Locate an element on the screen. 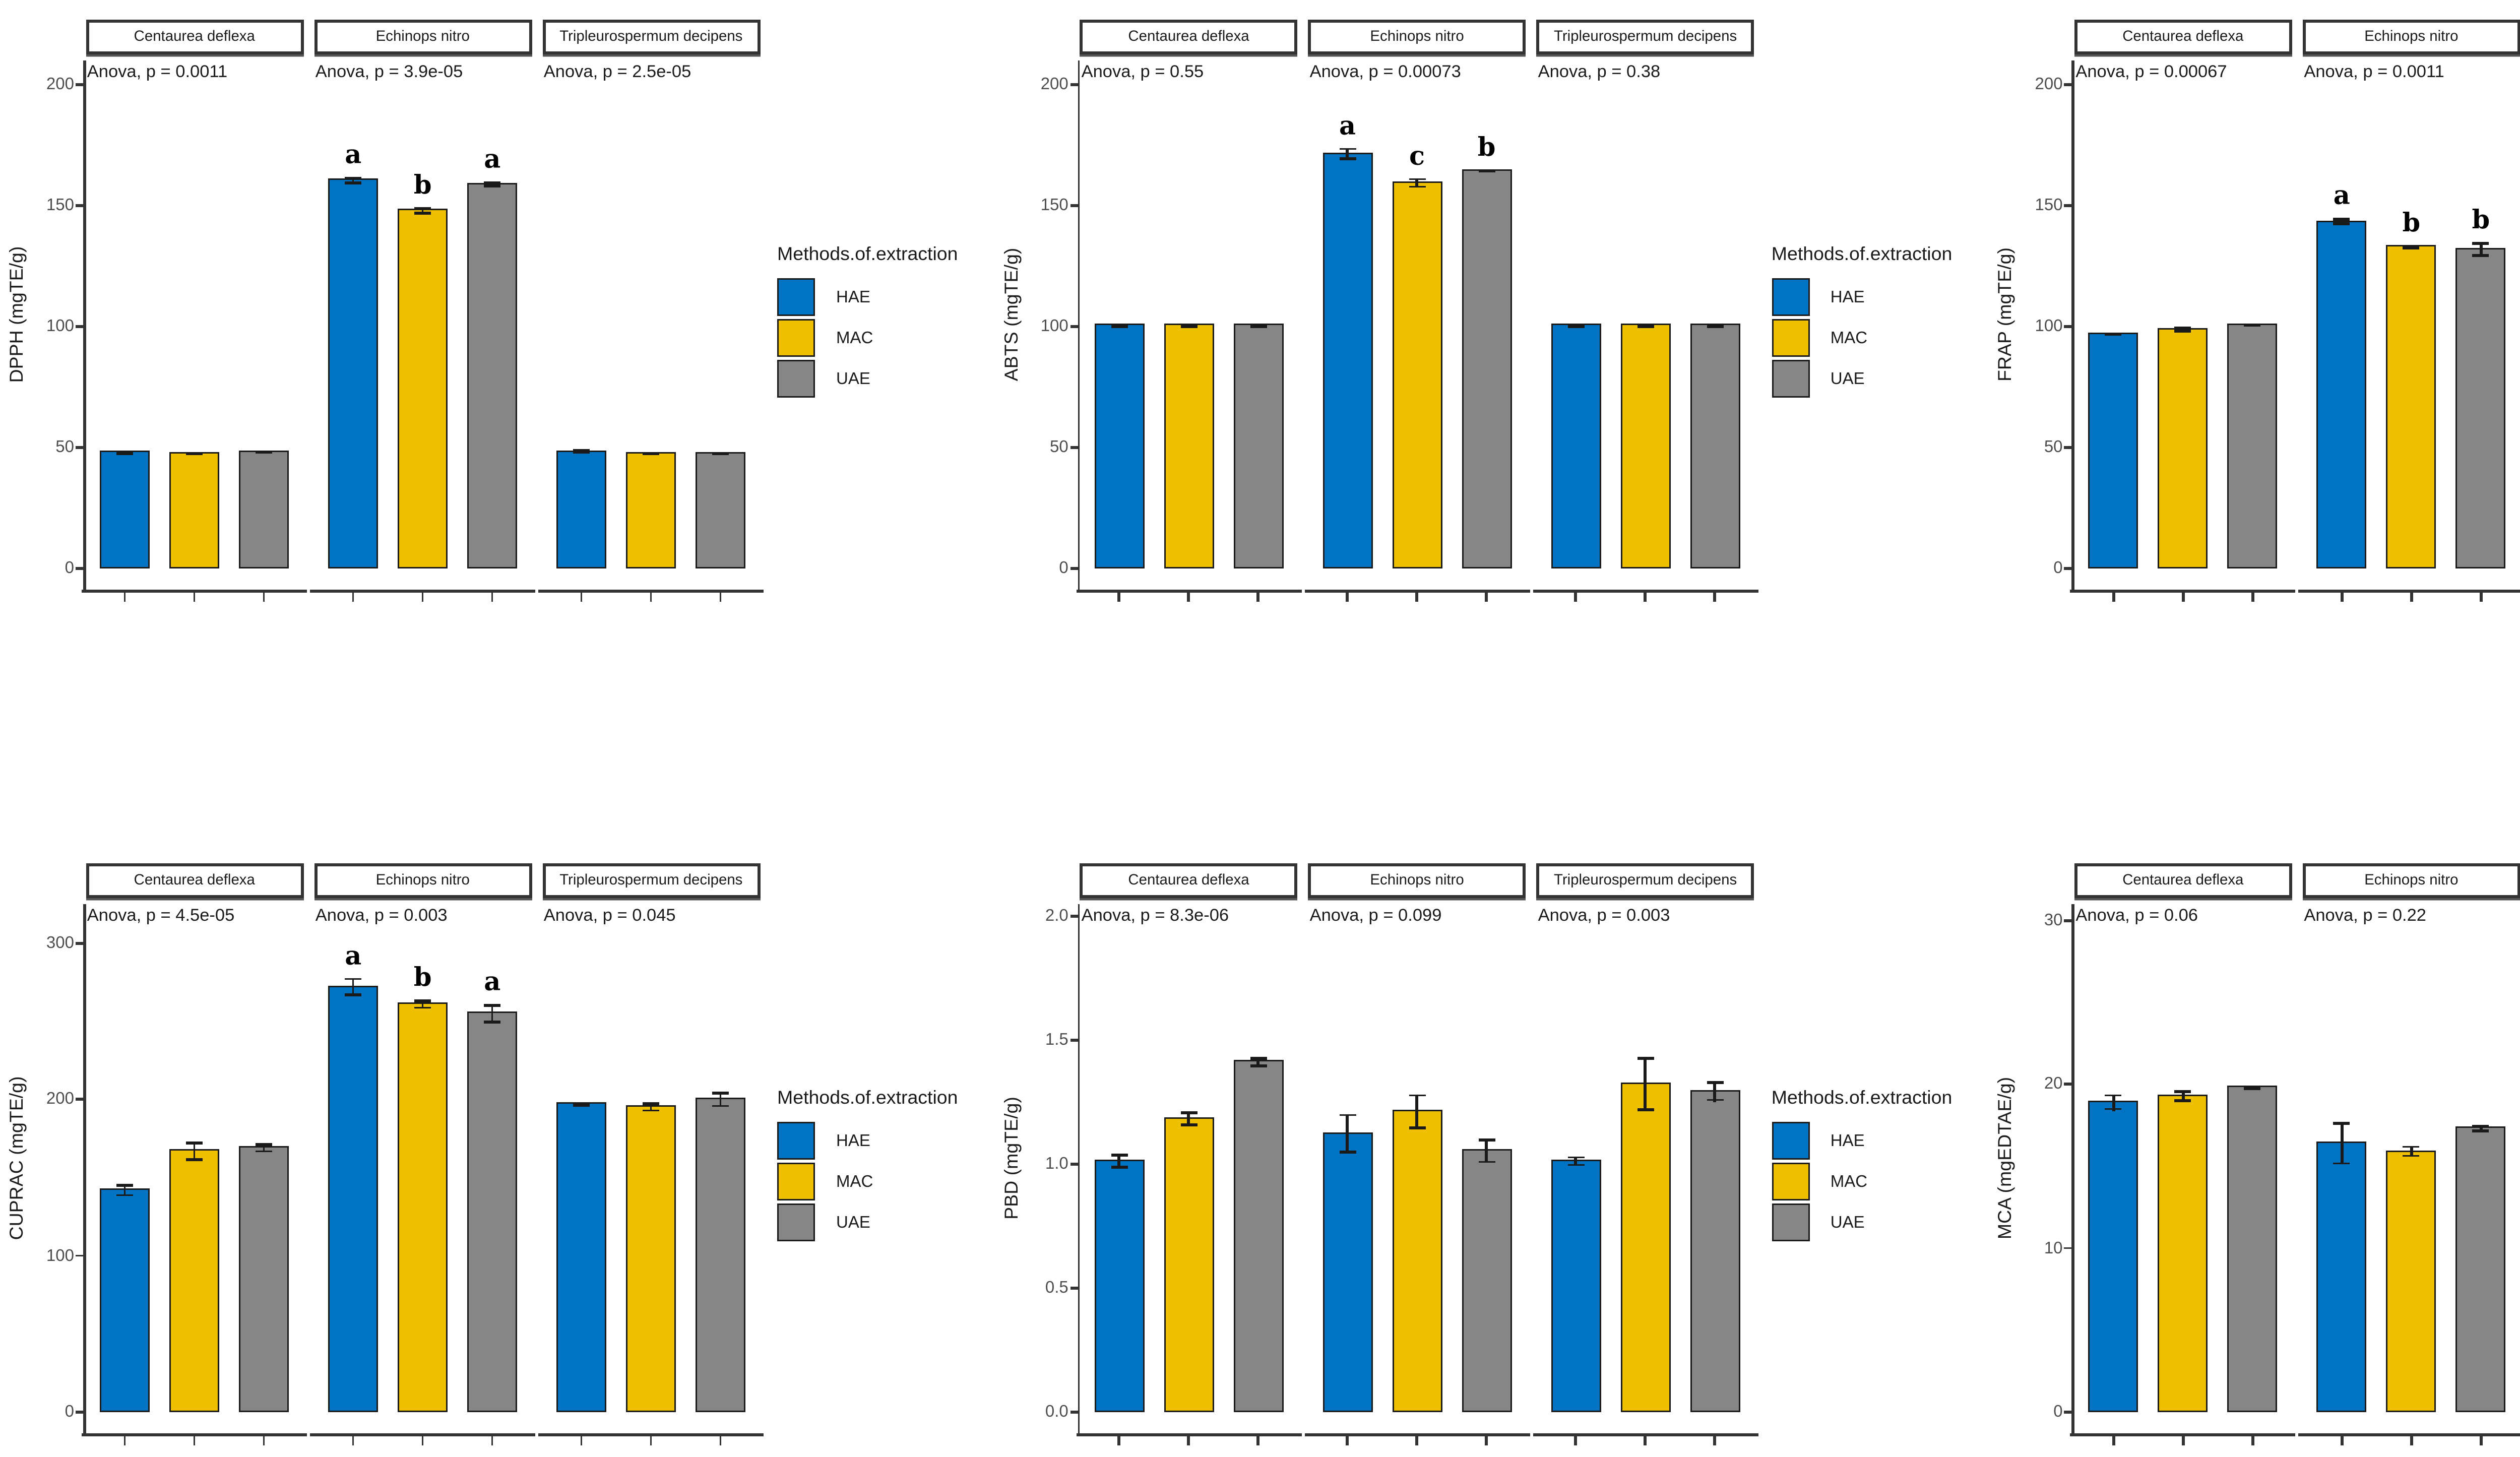 Image resolution: width=2520 pixels, height=1457 pixels. legend-entry-label: MAC is located at coordinates (1849, 1181).